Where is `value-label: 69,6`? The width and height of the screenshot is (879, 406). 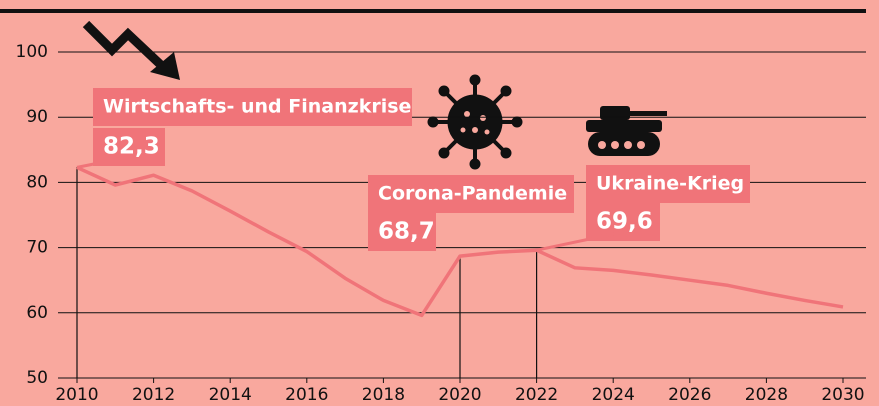 value-label: 69,6 is located at coordinates (624, 222).